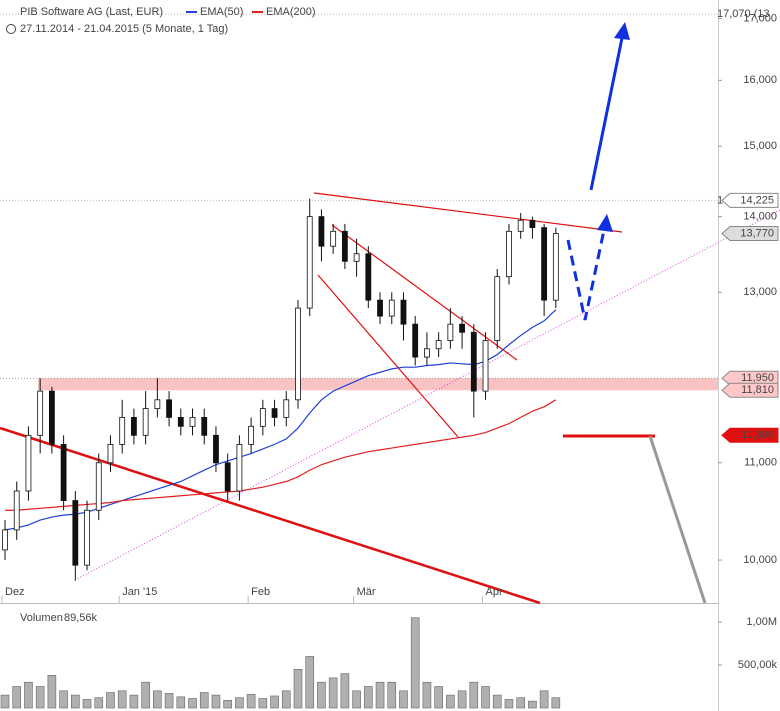  What do you see at coordinates (758, 665) in the screenshot?
I see `y-tick-label: 500,00k` at bounding box center [758, 665].